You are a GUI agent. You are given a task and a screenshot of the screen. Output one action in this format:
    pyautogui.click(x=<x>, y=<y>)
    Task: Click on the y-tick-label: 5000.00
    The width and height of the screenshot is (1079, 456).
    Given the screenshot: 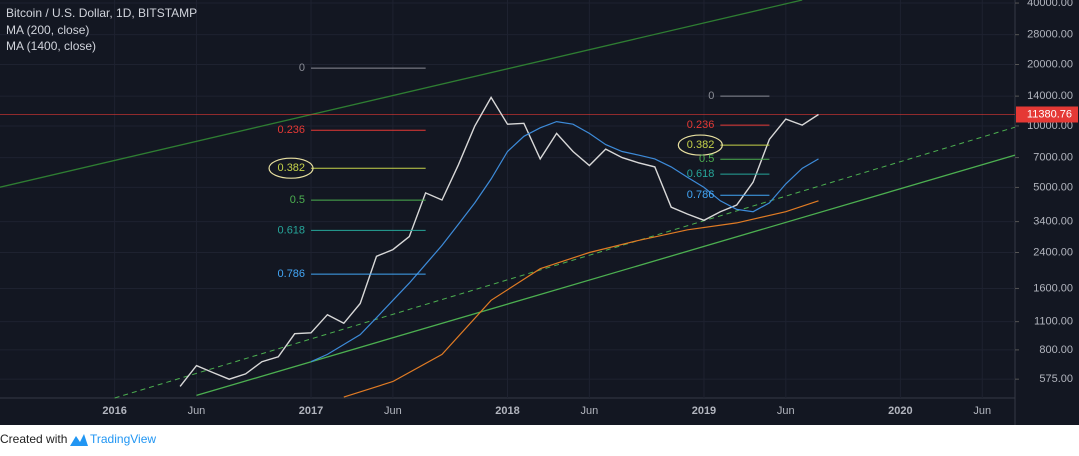 What is the action you would take?
    pyautogui.click(x=1053, y=187)
    